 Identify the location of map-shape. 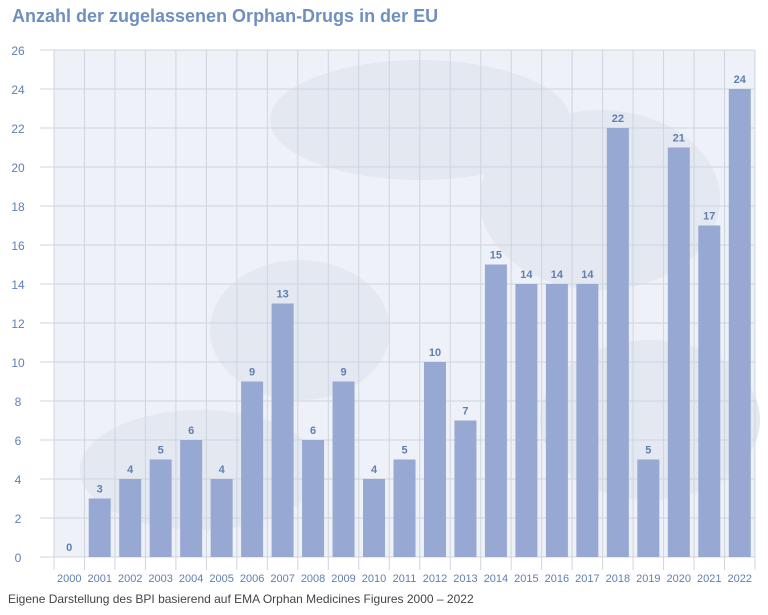
(300, 330).